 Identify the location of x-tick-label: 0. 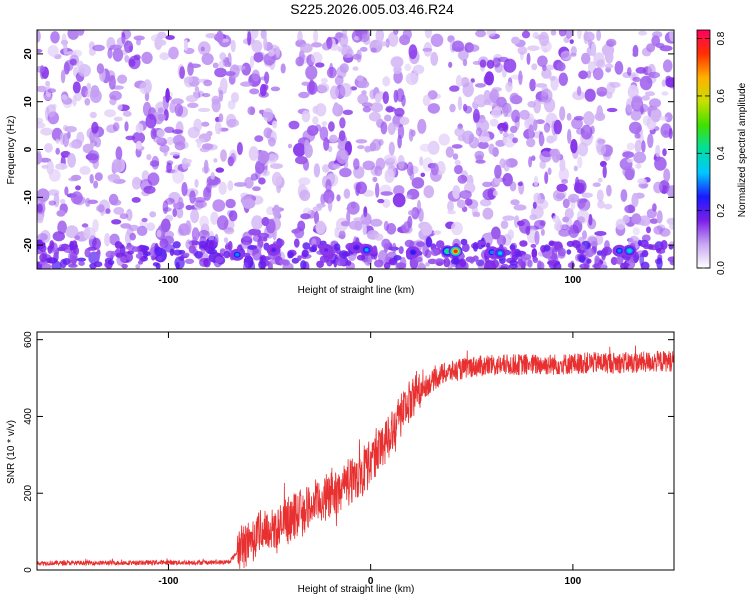
(371, 581).